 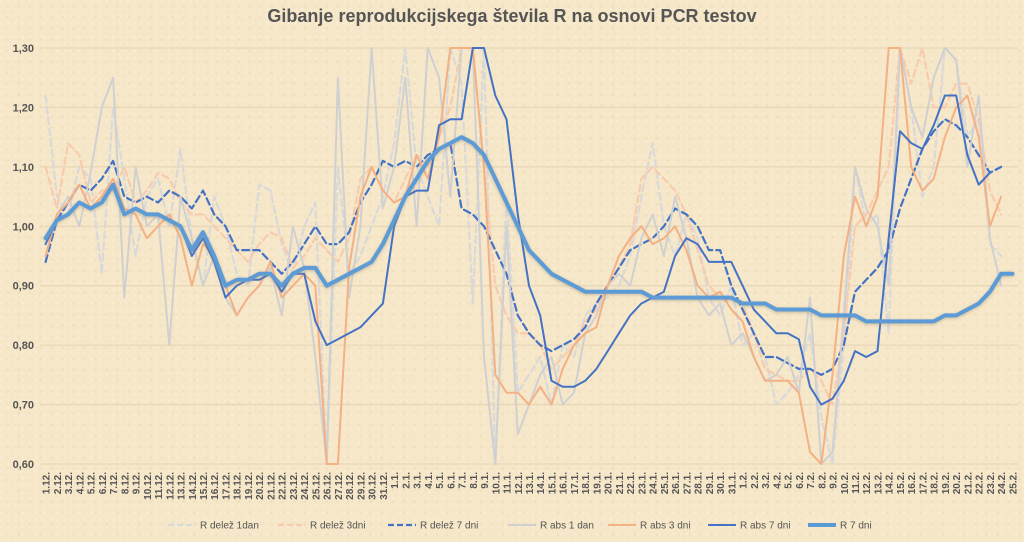 What do you see at coordinates (665, 483) in the screenshot?
I see `x-tick-label: 25.1.` at bounding box center [665, 483].